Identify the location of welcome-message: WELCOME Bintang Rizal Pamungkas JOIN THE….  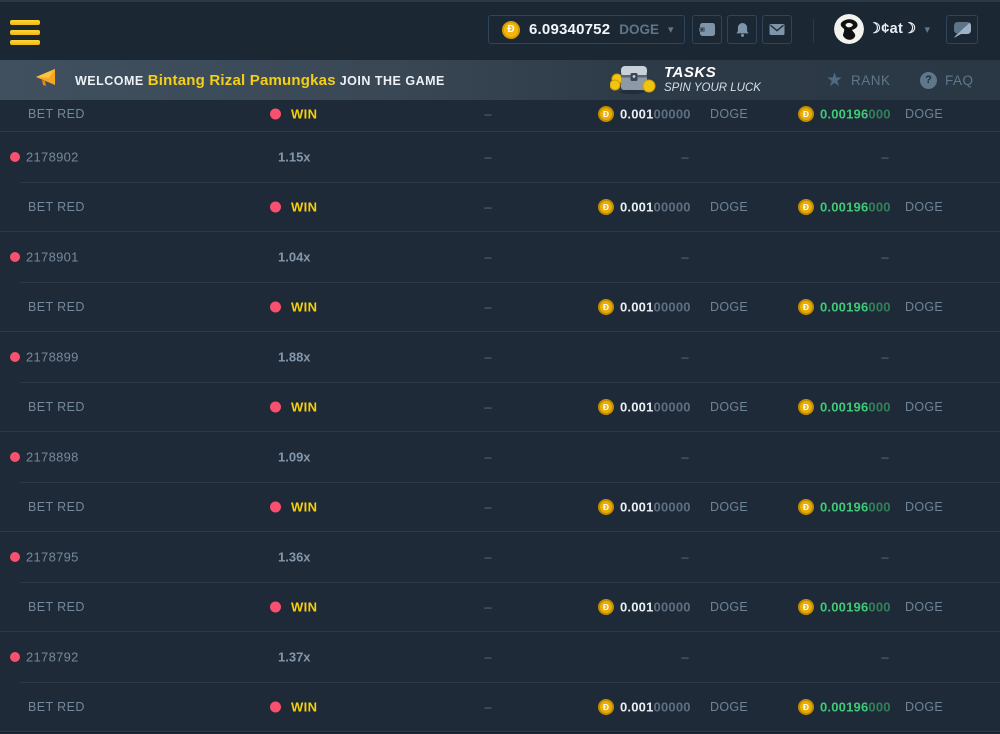
(260, 80).